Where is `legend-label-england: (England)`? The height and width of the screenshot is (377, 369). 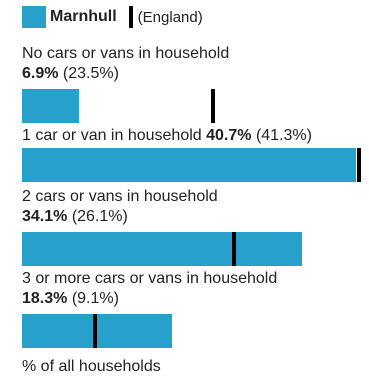
legend-label-england: (England) is located at coordinates (170, 17).